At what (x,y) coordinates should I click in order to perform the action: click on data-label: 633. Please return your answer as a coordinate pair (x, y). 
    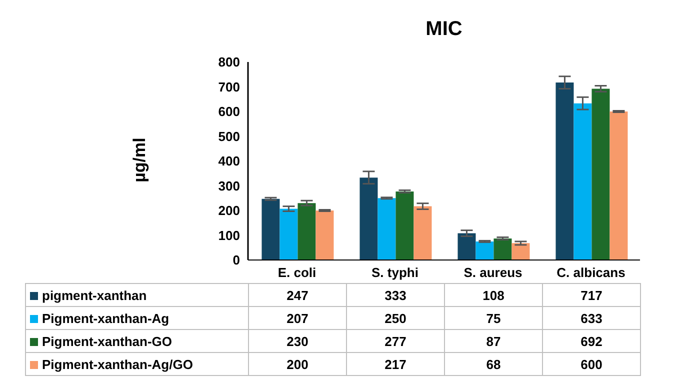
    Looking at the image, I should click on (591, 318).